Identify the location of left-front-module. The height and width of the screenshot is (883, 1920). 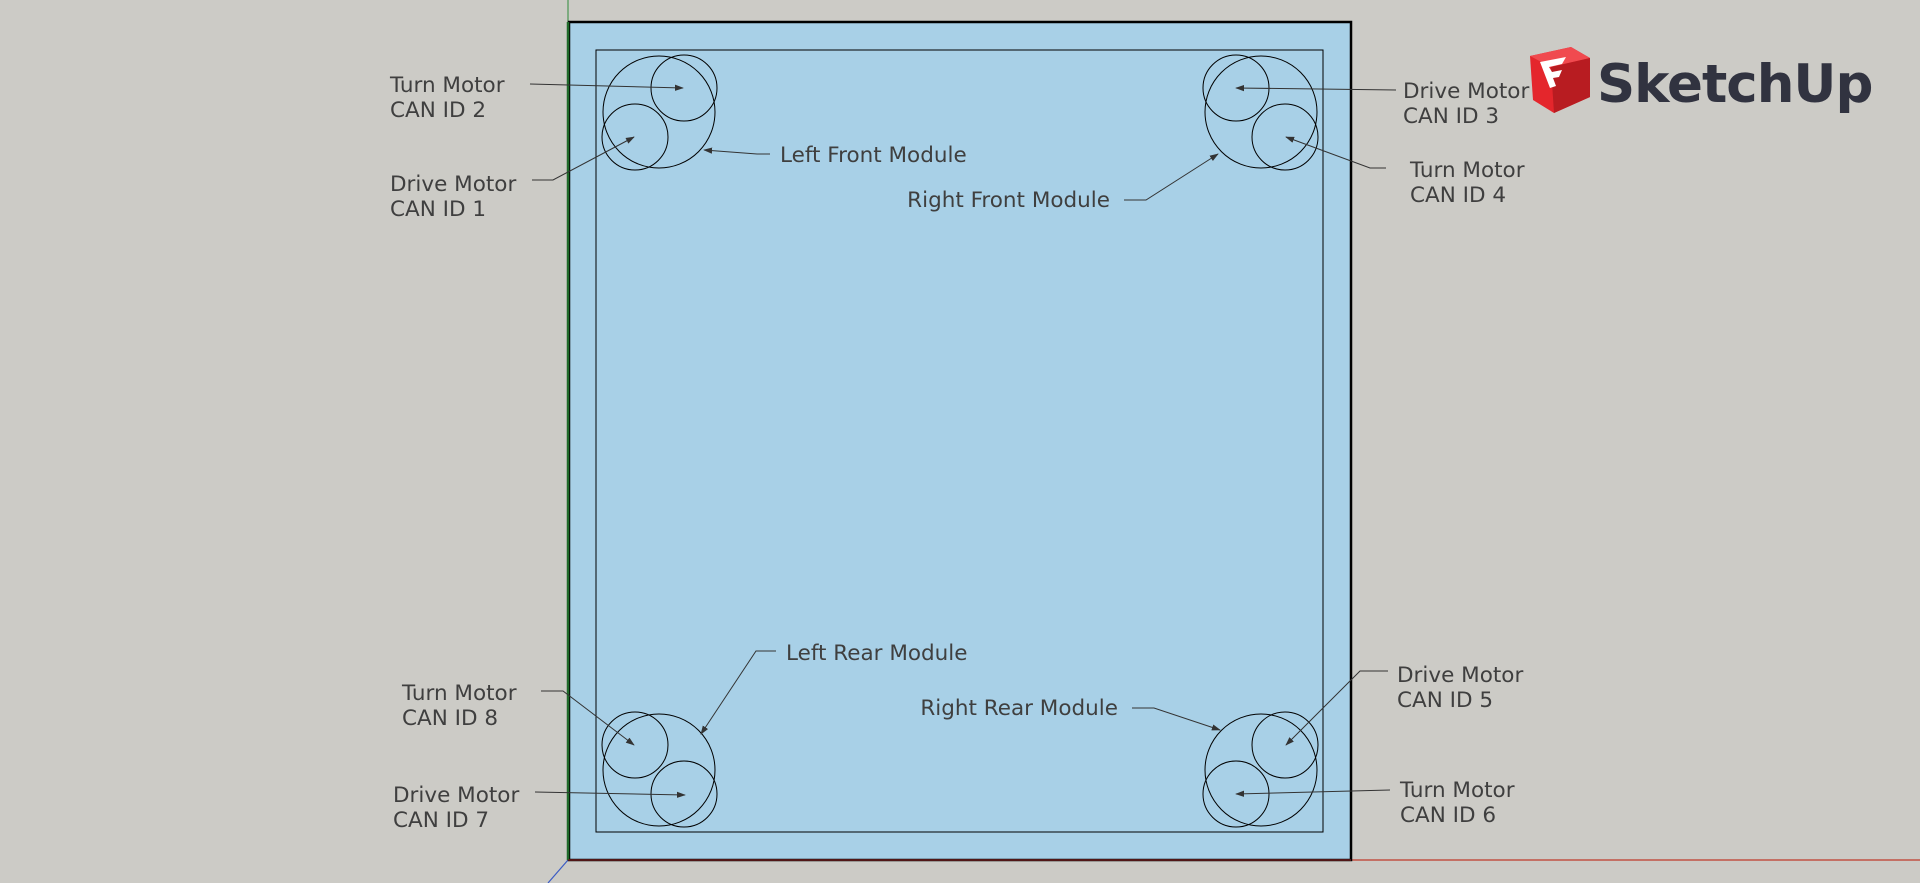
(659, 112).